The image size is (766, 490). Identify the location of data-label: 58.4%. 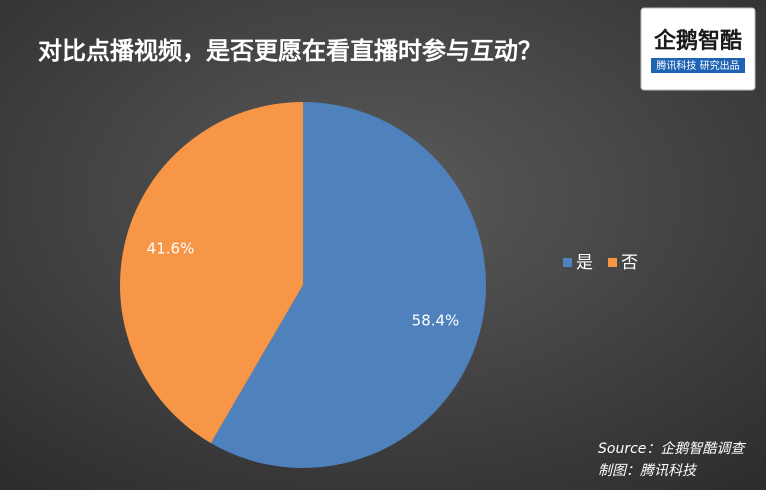
(436, 320).